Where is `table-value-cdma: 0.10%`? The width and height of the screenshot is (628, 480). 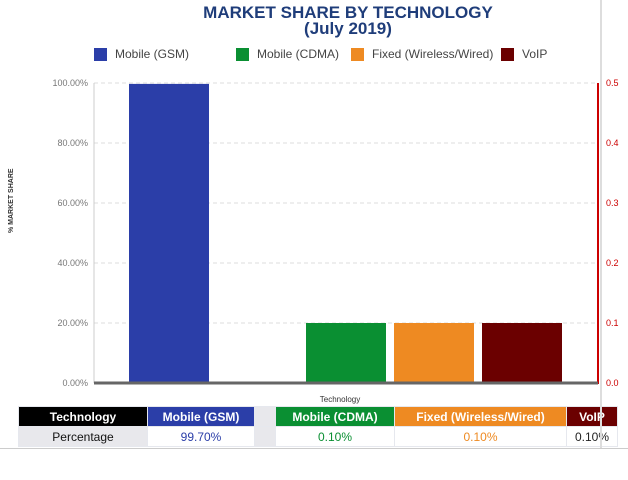
table-value-cdma: 0.10% is located at coordinates (335, 436).